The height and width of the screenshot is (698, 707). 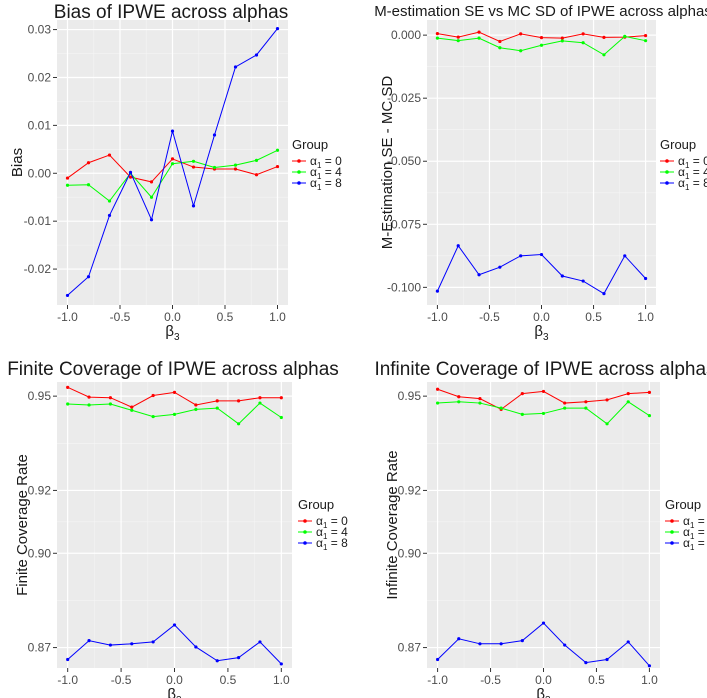 I want to click on y-tick-label: -0.025, so click(x=404, y=98).